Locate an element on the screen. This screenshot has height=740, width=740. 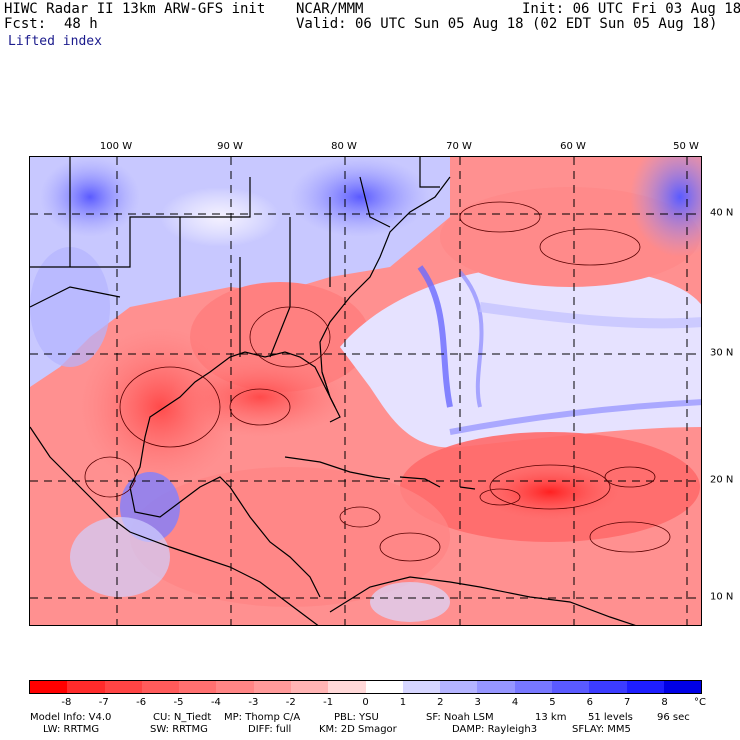
footer-sf: SF: Noah LSM is located at coordinates (460, 717).